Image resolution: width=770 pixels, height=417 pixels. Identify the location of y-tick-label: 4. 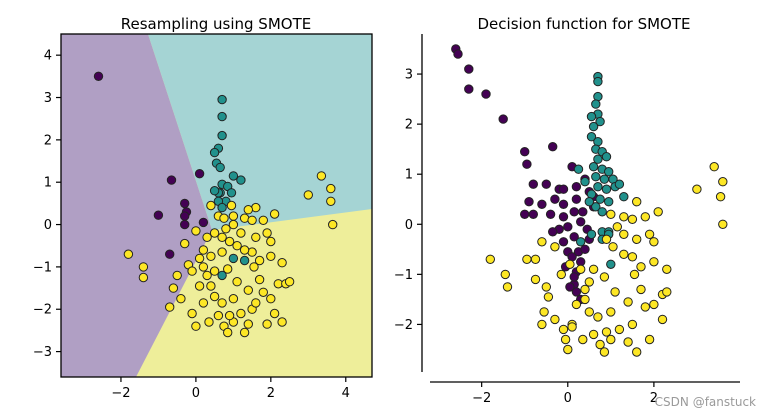
(48, 56).